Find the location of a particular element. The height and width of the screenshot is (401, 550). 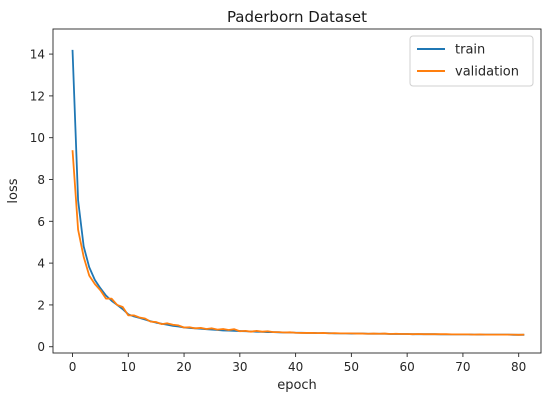

x-tick-label: 40 is located at coordinates (295, 367).